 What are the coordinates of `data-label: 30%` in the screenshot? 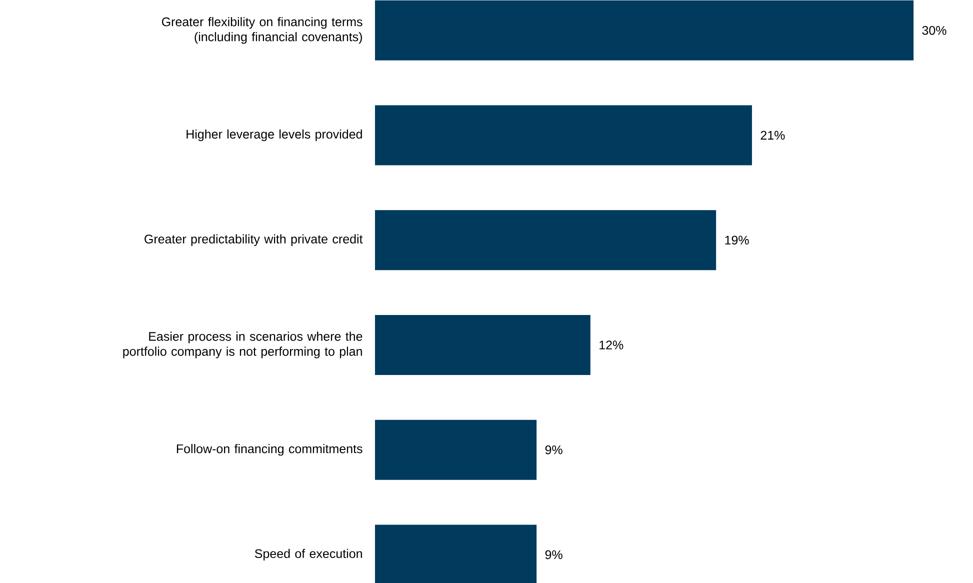 It's located at (934, 30).